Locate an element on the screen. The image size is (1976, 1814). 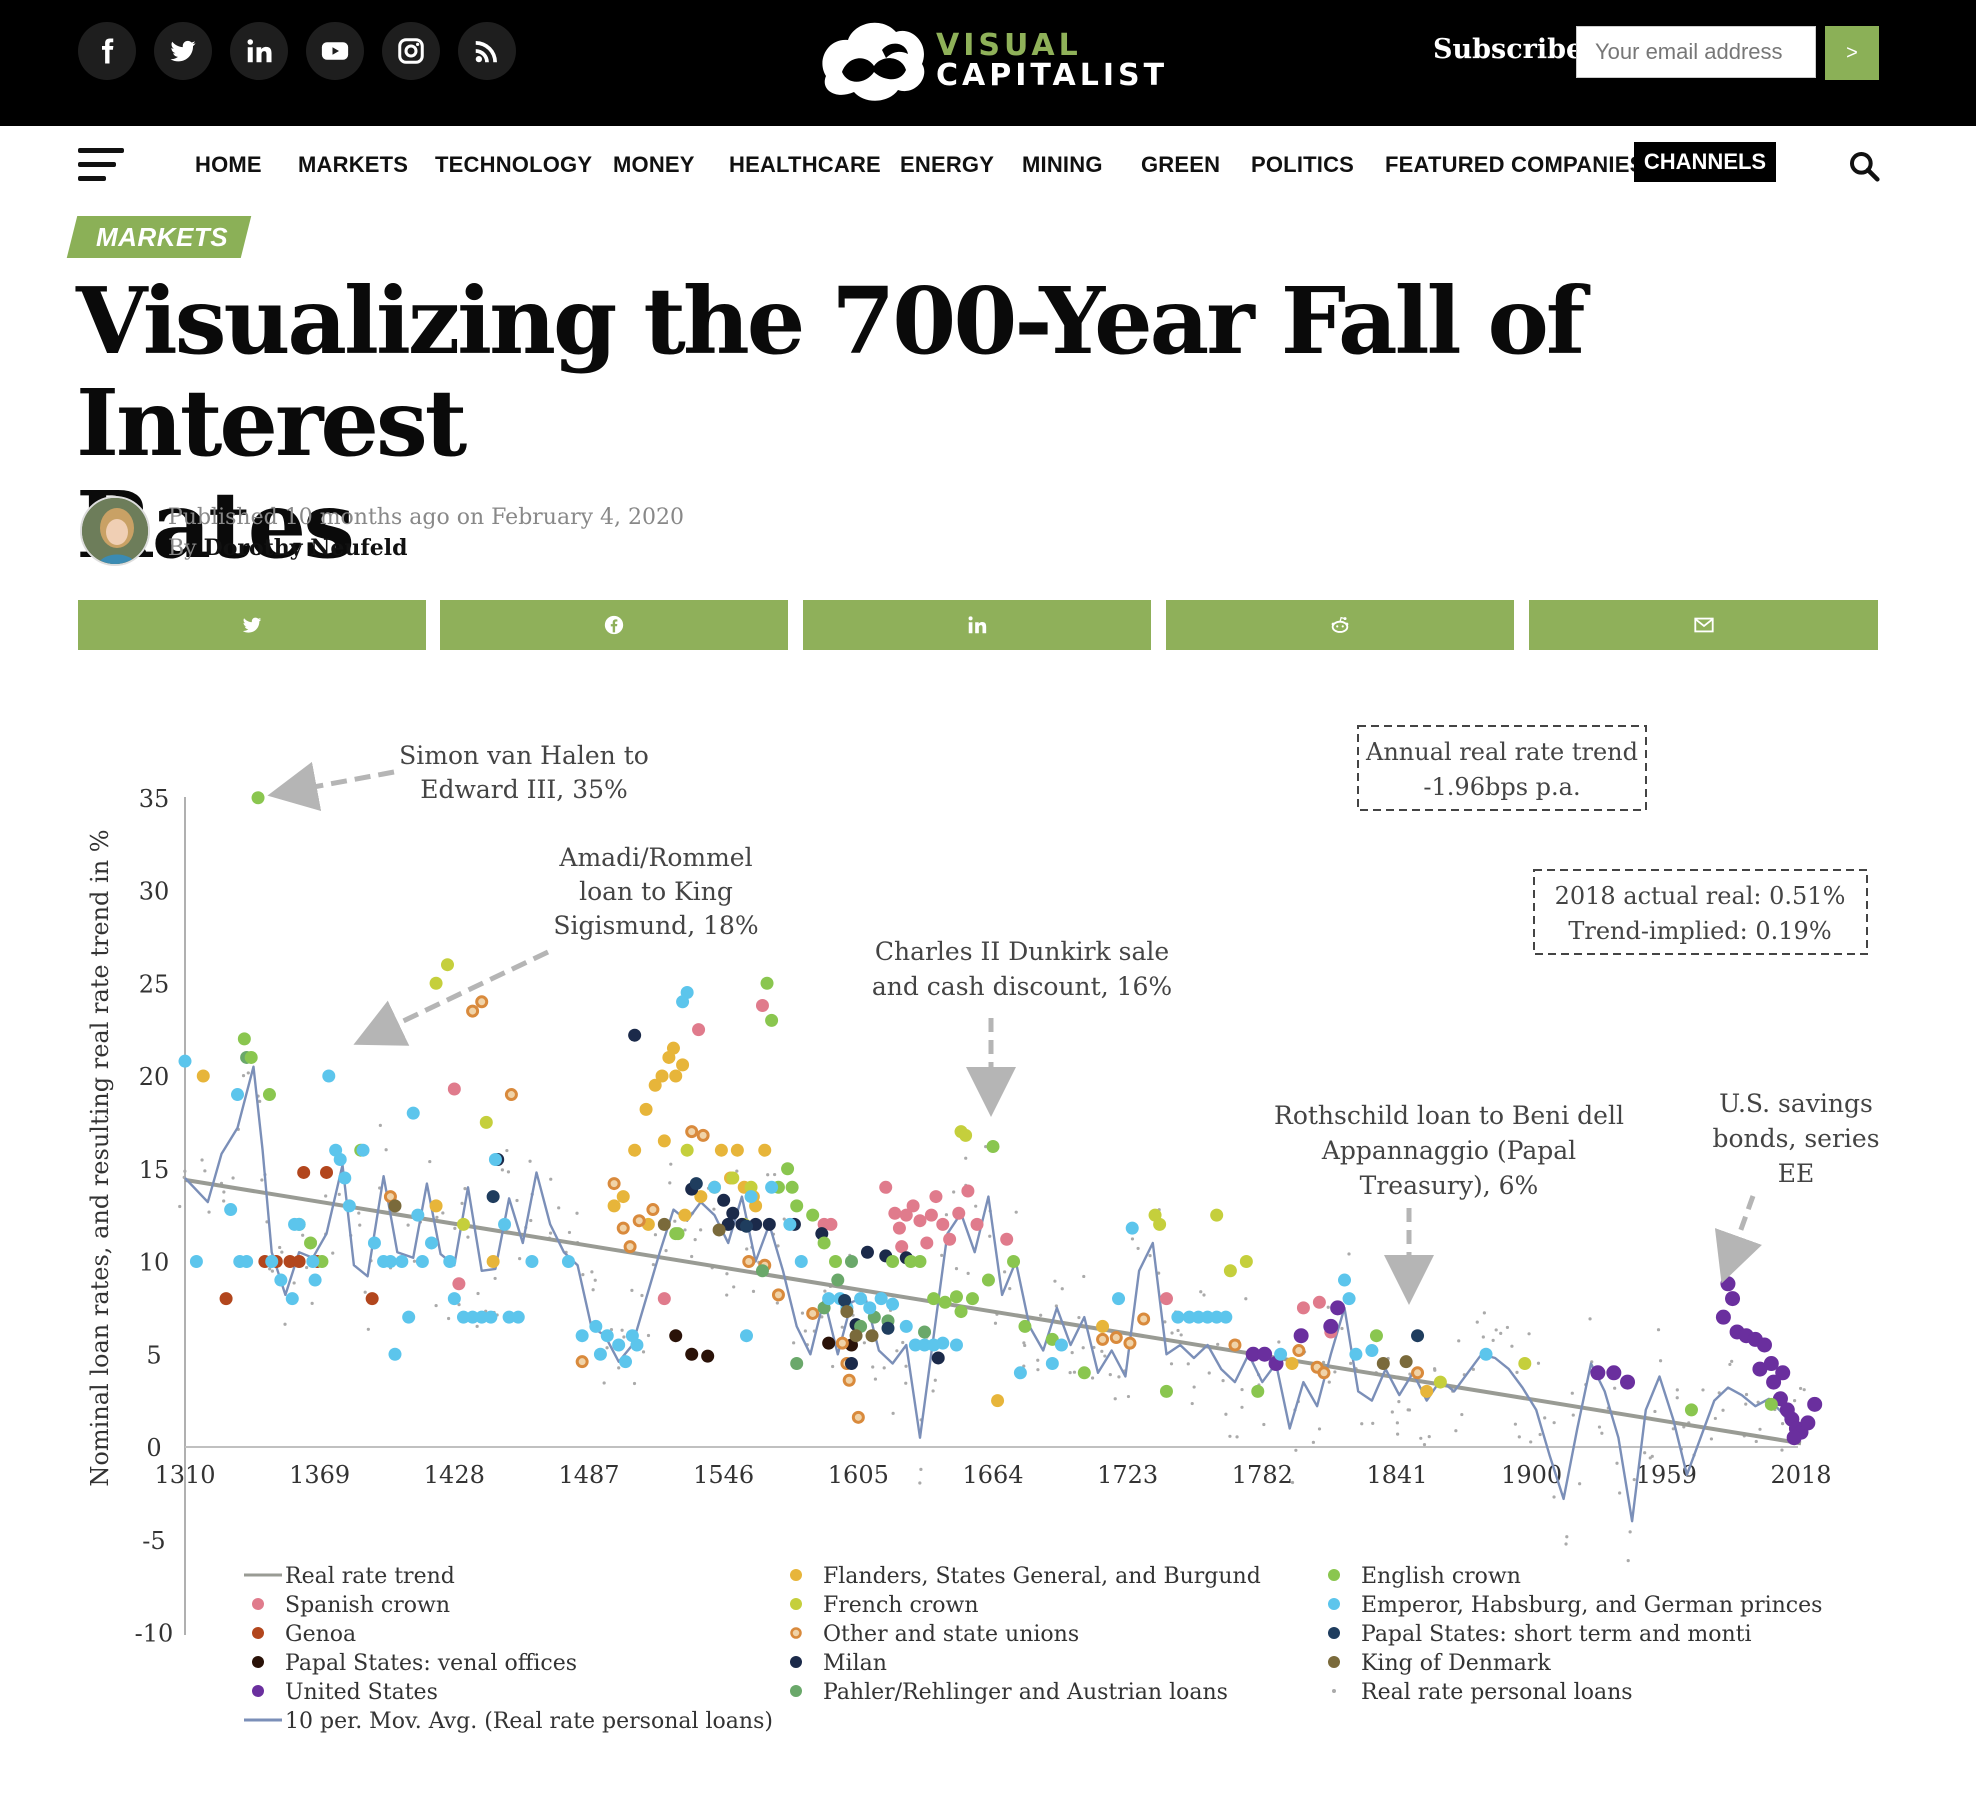
nav-mining: MINING is located at coordinates (1062, 164).